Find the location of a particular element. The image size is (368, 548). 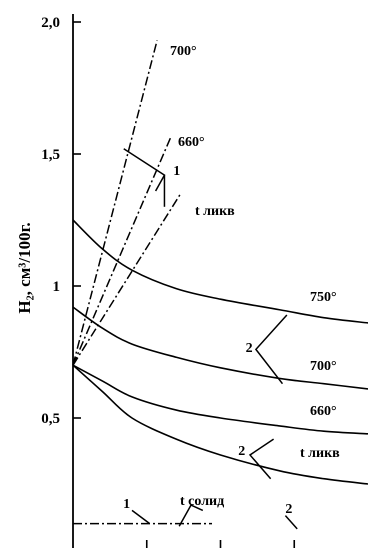

y-tick-label: 1 is located at coordinates (57, 287).